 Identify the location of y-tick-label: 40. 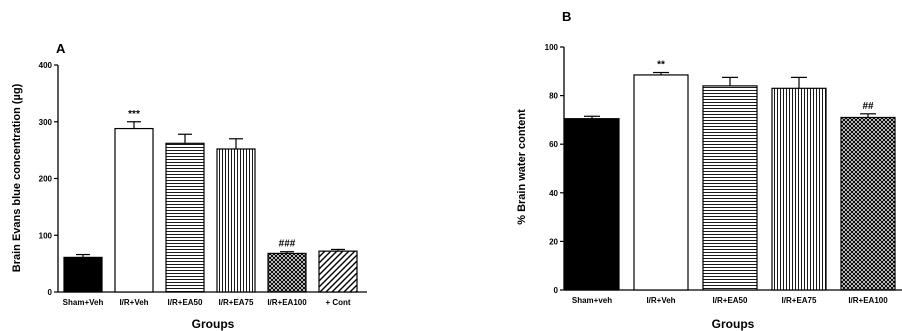
(553, 193).